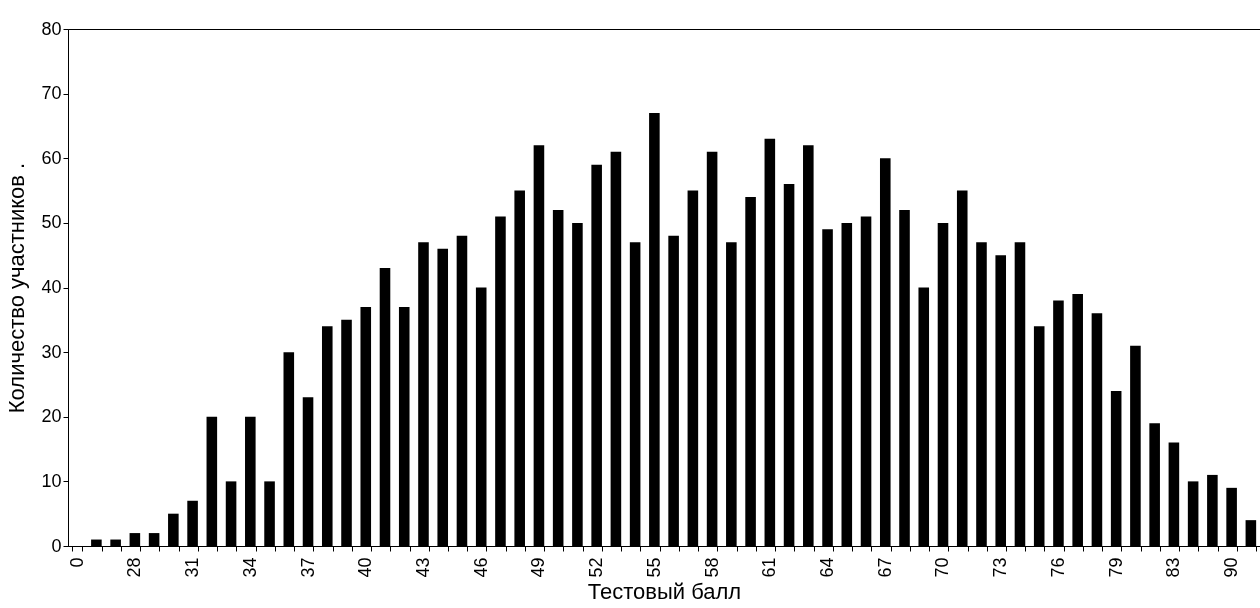 This screenshot has width=1260, height=608. Describe the element at coordinates (51, 351) in the screenshot. I see `y-tick-label: 30` at that location.